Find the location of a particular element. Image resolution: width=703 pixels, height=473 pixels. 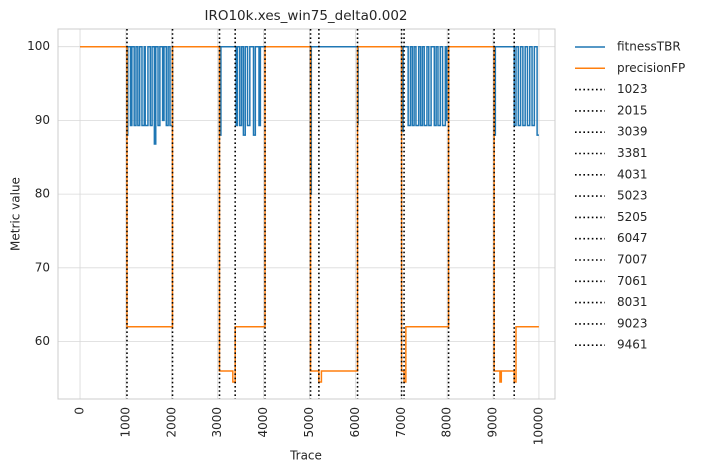

x-tick-label: 2000 is located at coordinates (171, 422).